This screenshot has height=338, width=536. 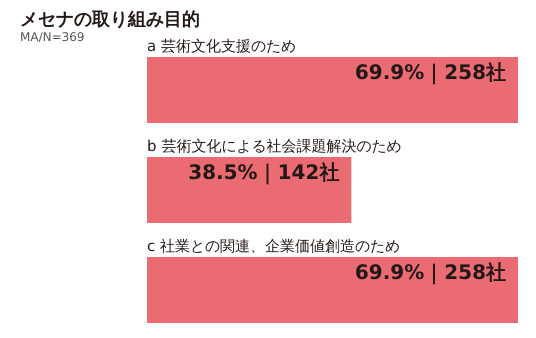 What do you see at coordinates (273, 246) in the screenshot?
I see `y-tick-label: c 社業との関連、企業価値創造のため` at bounding box center [273, 246].